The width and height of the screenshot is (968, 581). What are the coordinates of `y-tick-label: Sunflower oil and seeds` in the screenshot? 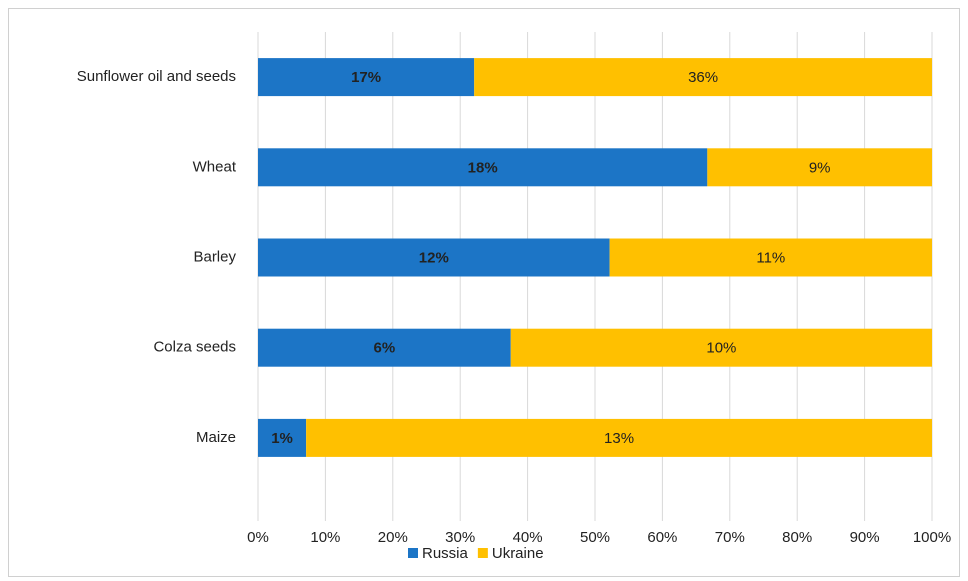 It's located at (156, 76).